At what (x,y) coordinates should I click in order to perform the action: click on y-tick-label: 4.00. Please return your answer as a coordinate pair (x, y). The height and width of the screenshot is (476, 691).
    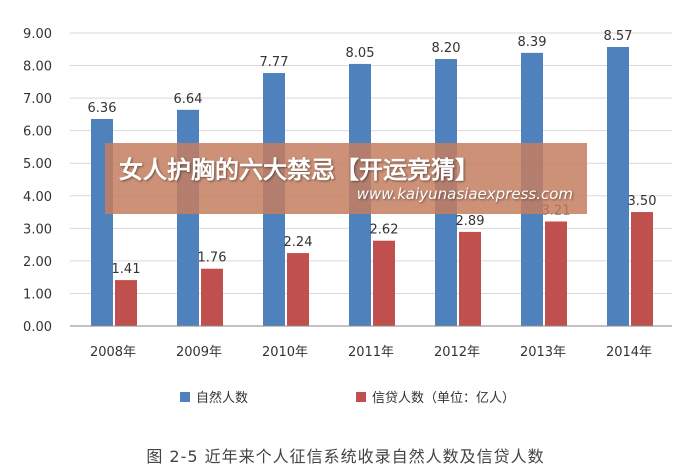
    Looking at the image, I should click on (37, 197).